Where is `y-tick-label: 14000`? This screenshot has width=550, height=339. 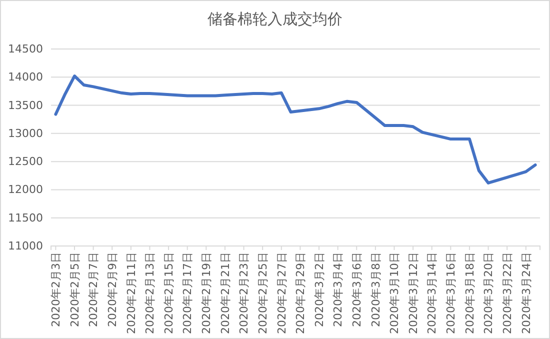 y-tick-label: 14000 is located at coordinates (25, 77).